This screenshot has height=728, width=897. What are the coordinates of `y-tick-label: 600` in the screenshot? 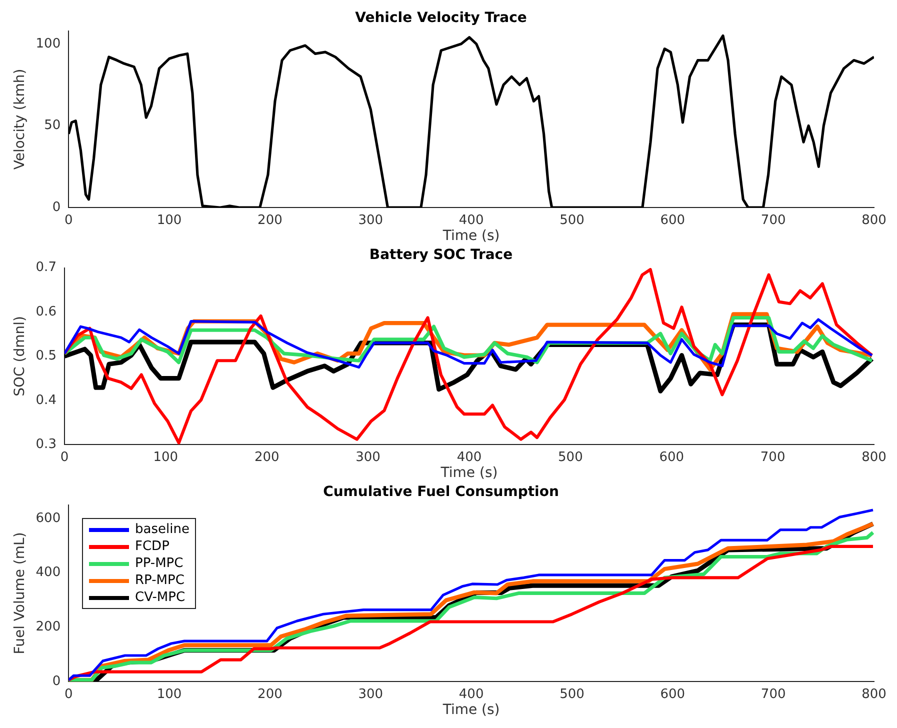 It's located at (48, 518).